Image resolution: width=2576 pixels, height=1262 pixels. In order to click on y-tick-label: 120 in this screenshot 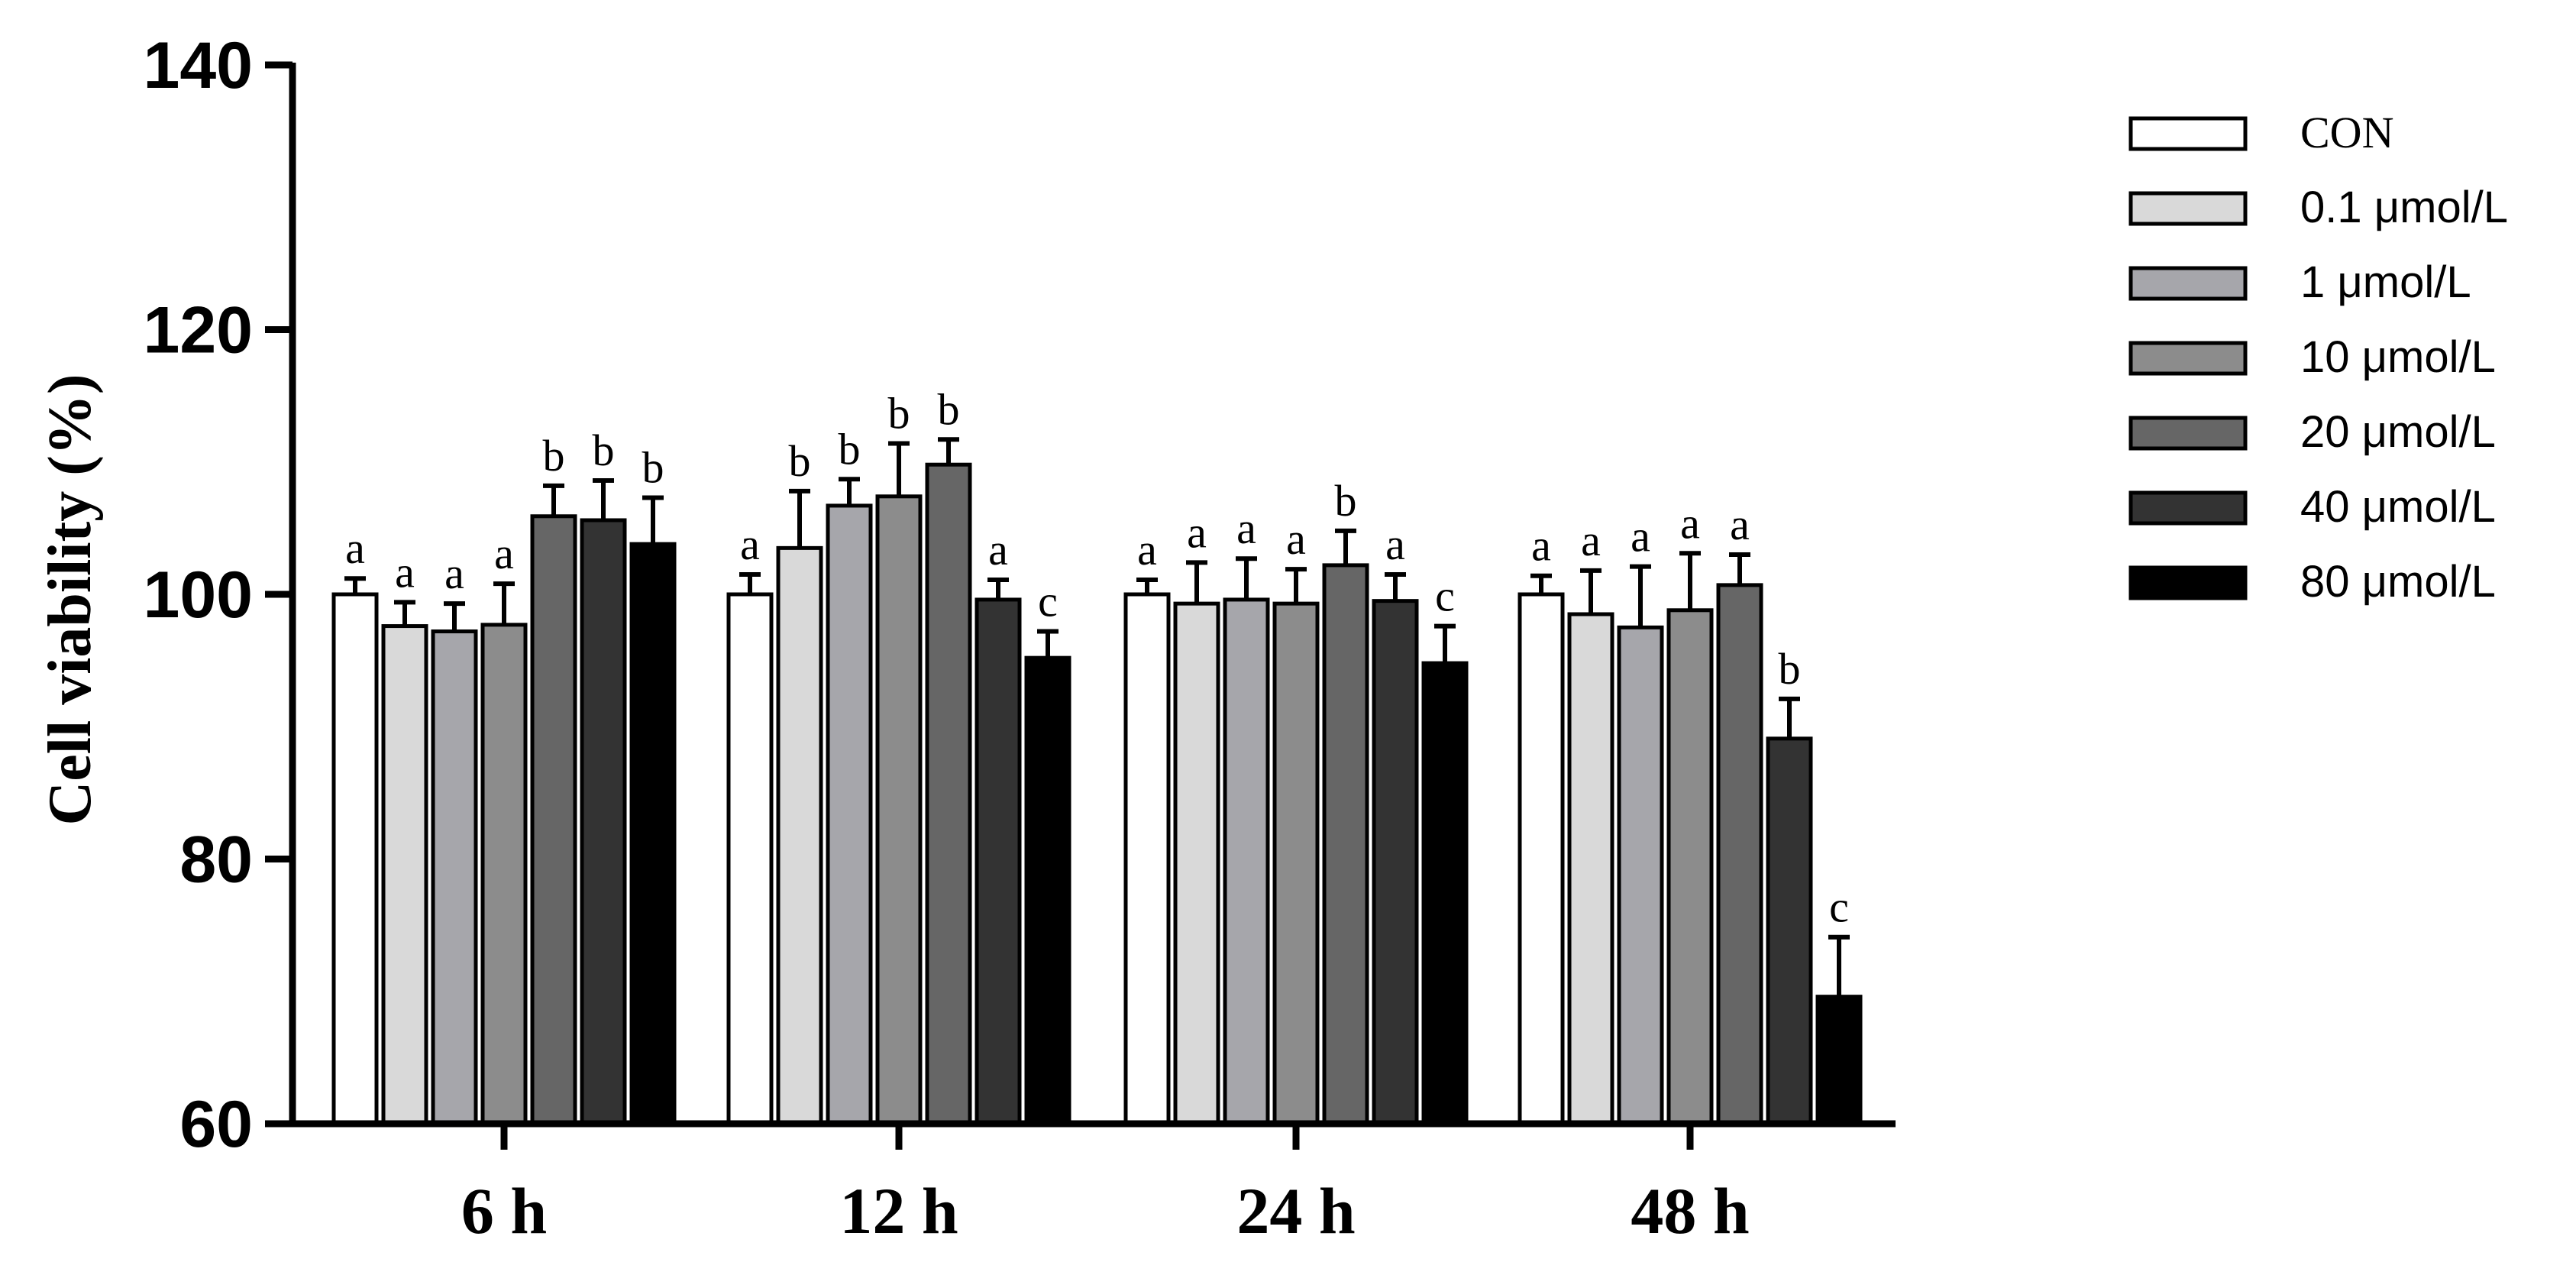, I will do `click(199, 330)`.